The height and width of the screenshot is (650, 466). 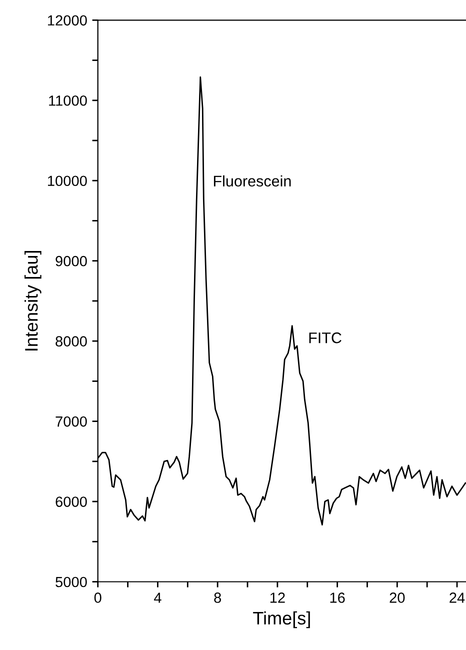 What do you see at coordinates (71, 421) in the screenshot?
I see `y-tick-label: 7000` at bounding box center [71, 421].